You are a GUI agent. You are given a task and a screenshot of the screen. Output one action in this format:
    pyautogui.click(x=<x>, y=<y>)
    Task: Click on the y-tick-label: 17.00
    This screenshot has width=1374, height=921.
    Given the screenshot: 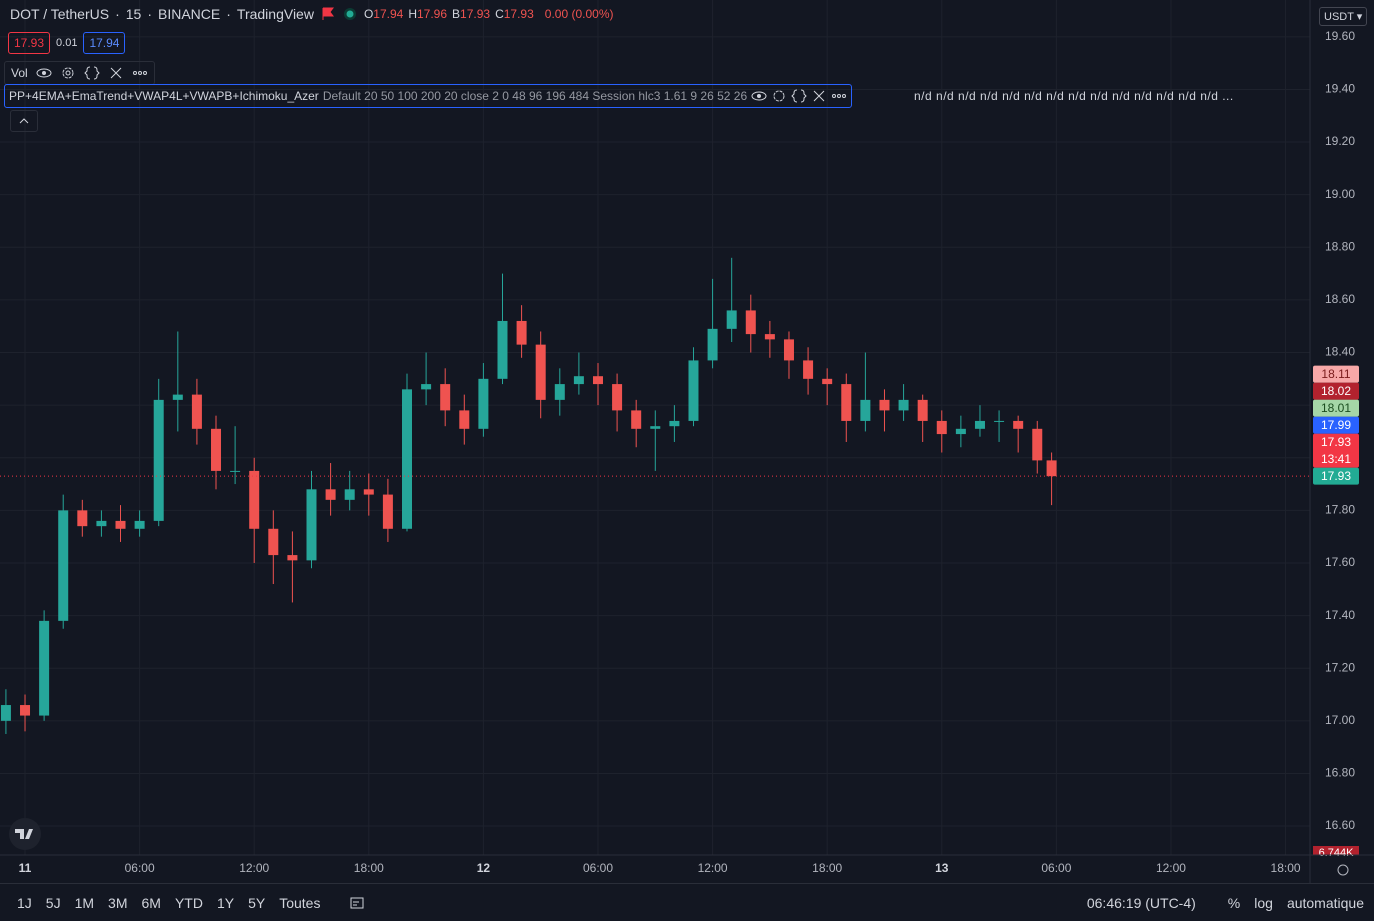 What is the action you would take?
    pyautogui.click(x=1340, y=720)
    